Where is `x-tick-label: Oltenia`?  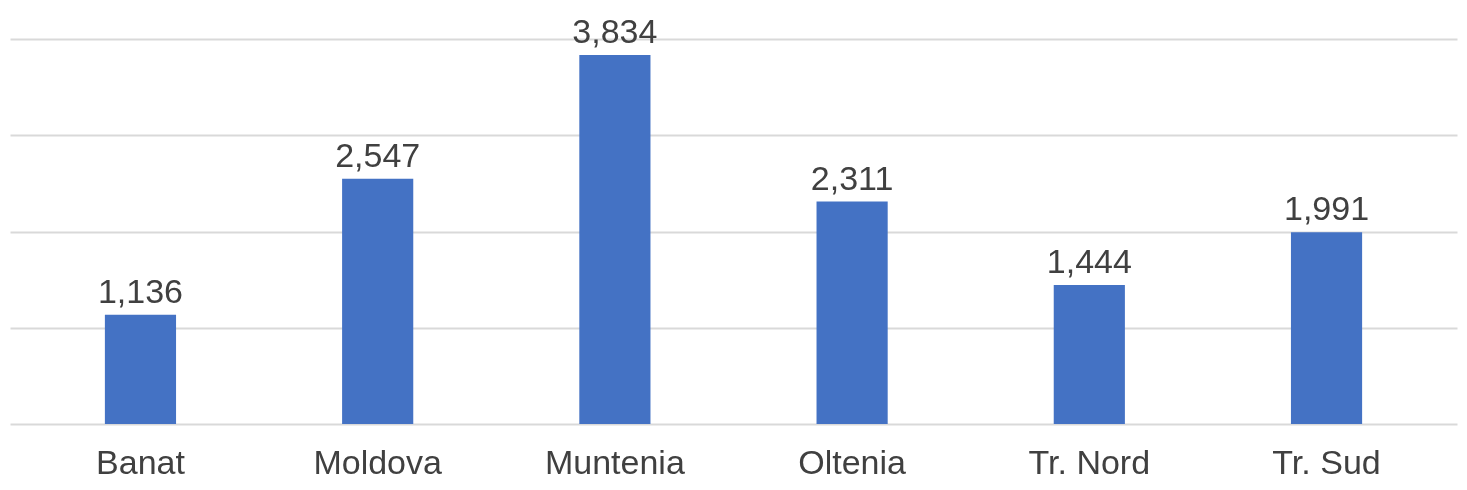 x-tick-label: Oltenia is located at coordinates (852, 461).